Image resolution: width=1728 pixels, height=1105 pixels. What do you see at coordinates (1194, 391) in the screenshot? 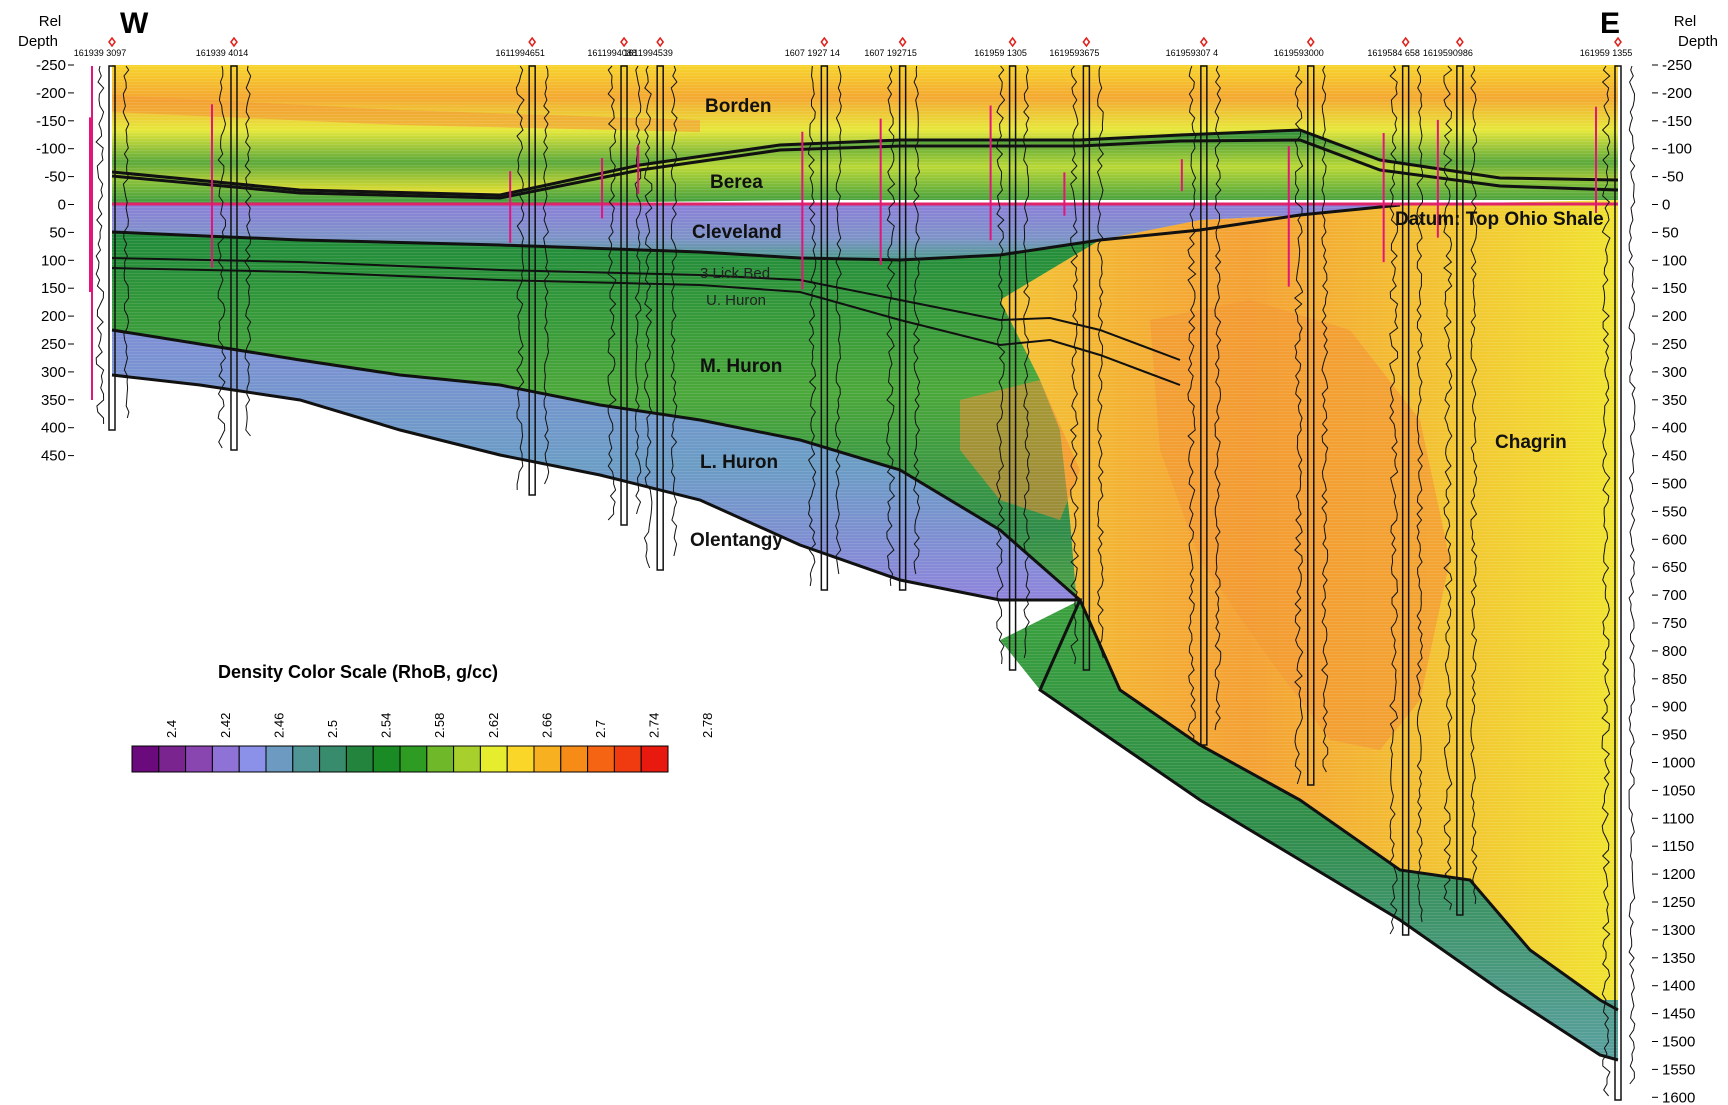
I see `well: 161959307 4` at bounding box center [1194, 391].